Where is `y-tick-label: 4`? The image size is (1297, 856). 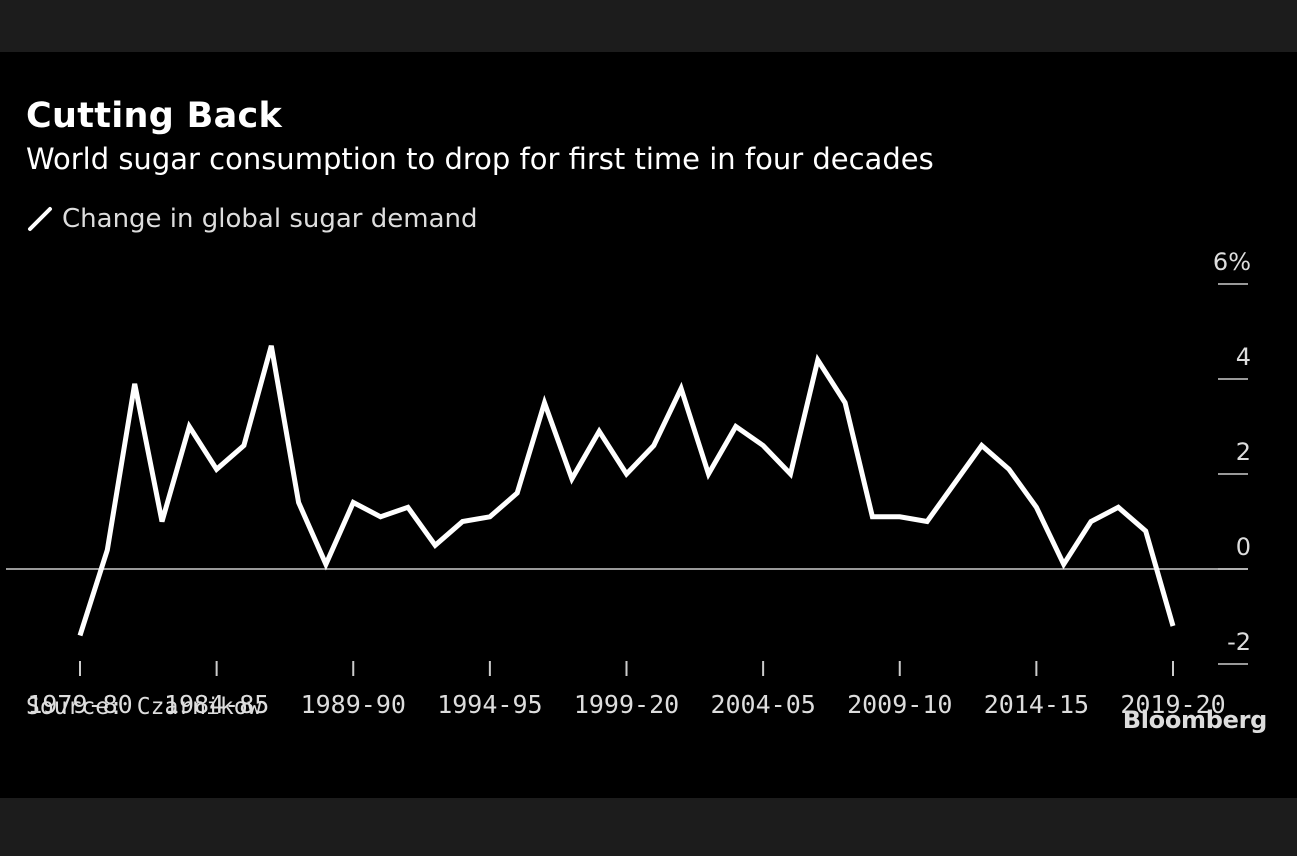 y-tick-label: 4 is located at coordinates (1243, 357).